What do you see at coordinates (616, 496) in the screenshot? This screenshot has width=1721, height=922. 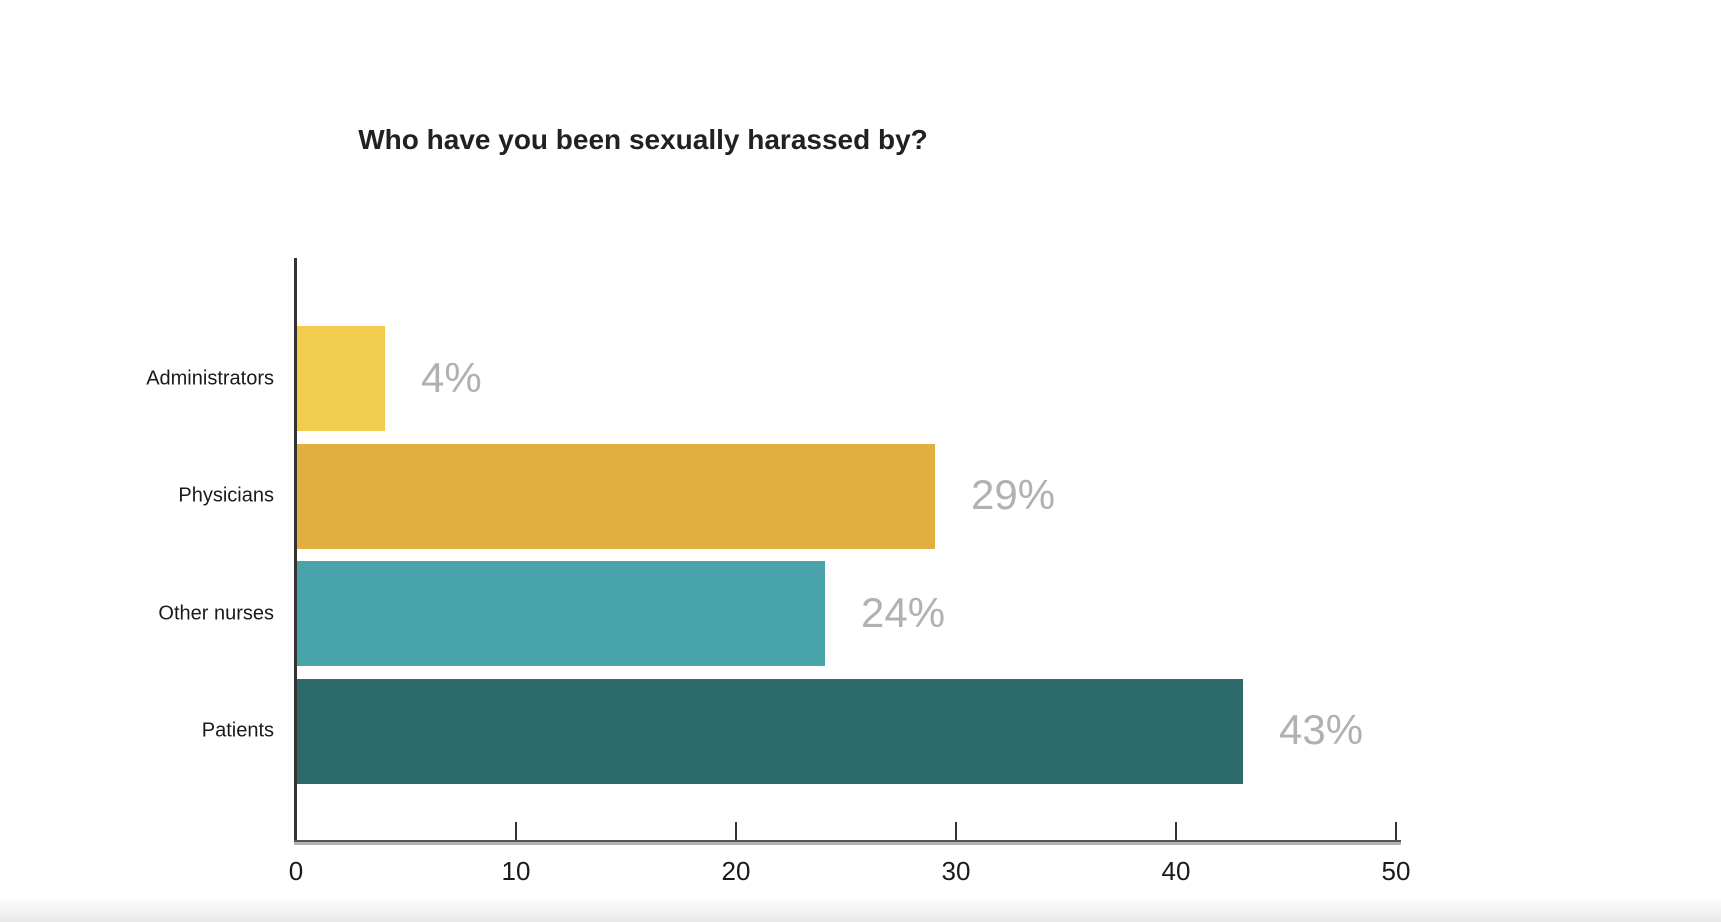 I see `bar-physicians` at bounding box center [616, 496].